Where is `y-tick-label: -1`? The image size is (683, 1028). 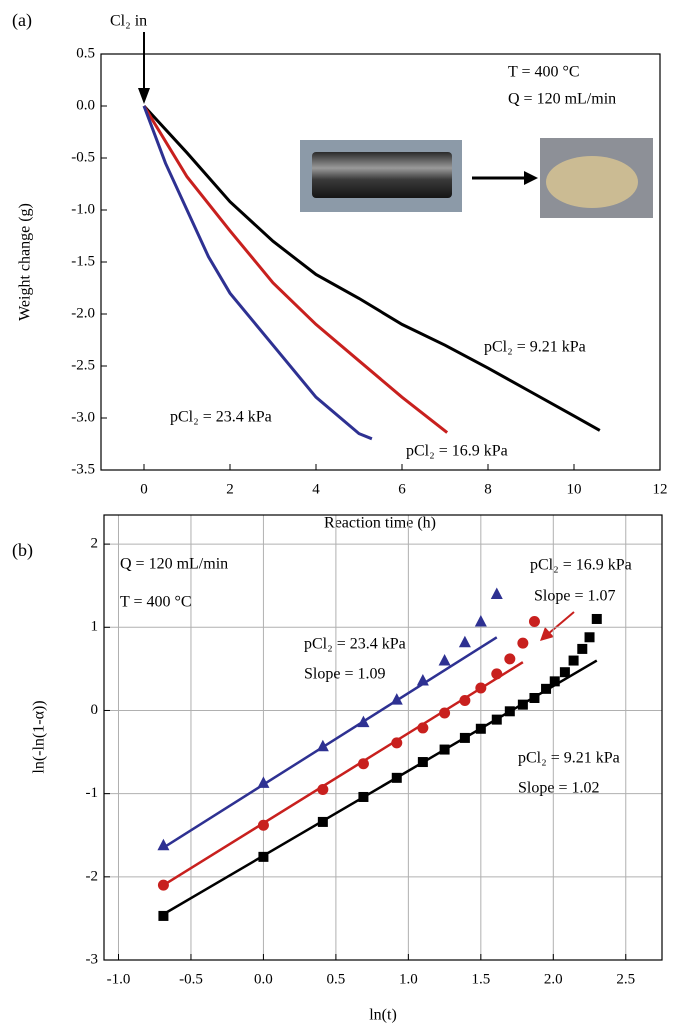
y-tick-label: -1 is located at coordinates (92, 793).